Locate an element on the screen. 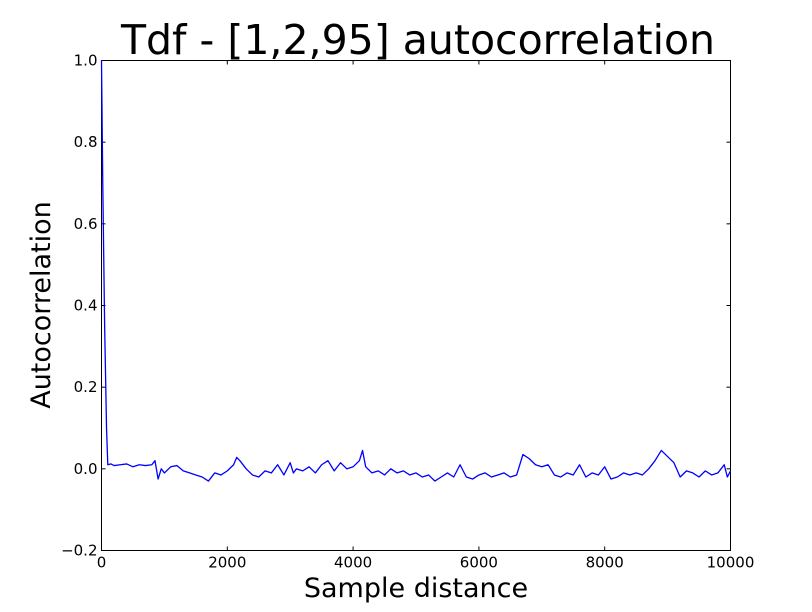  x-tick-label: 10000 is located at coordinates (731, 563).